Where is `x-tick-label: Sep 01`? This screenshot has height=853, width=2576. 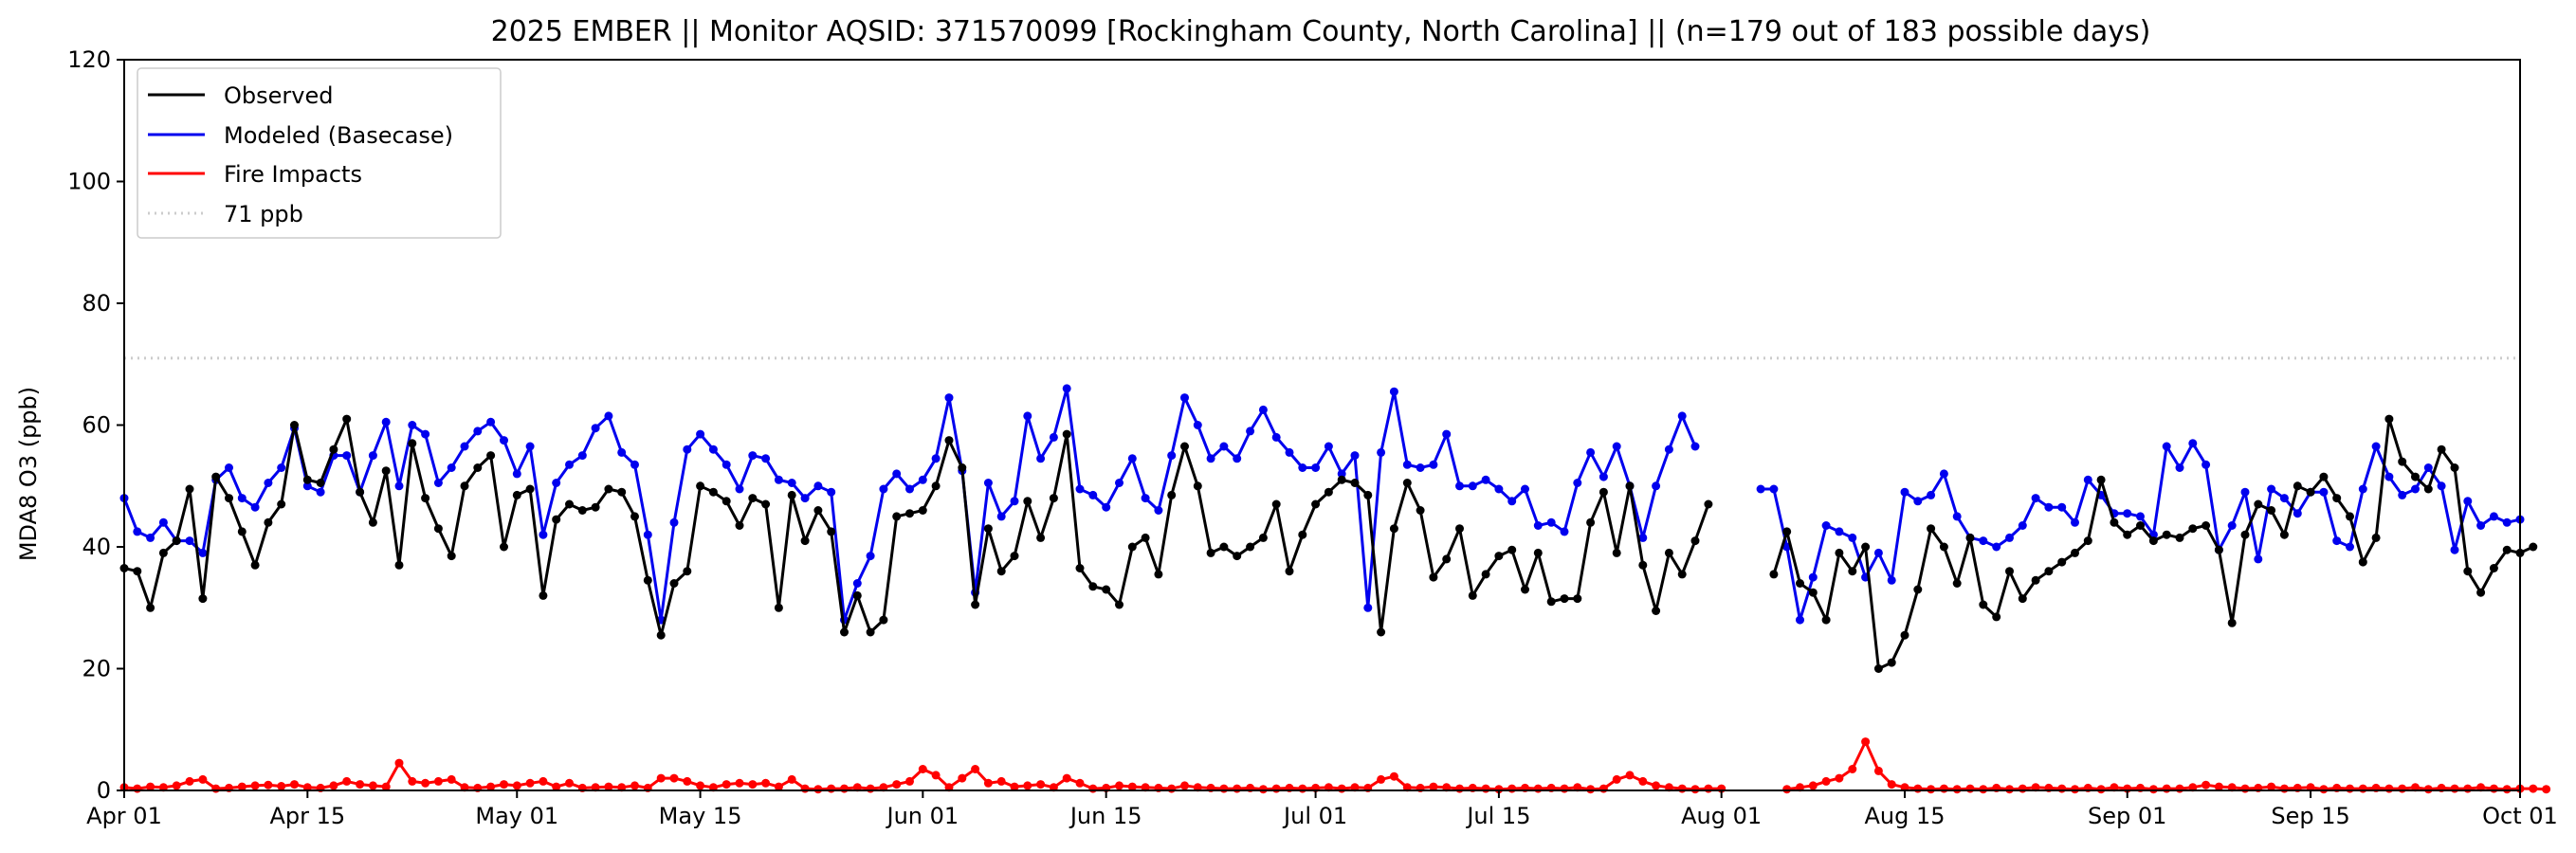 x-tick-label: Sep 01 is located at coordinates (2127, 816).